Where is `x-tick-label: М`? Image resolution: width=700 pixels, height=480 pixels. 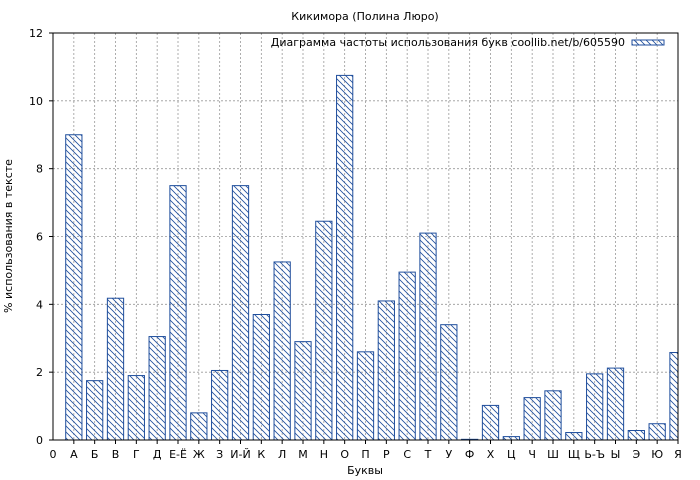 x-tick-label: М is located at coordinates (303, 454).